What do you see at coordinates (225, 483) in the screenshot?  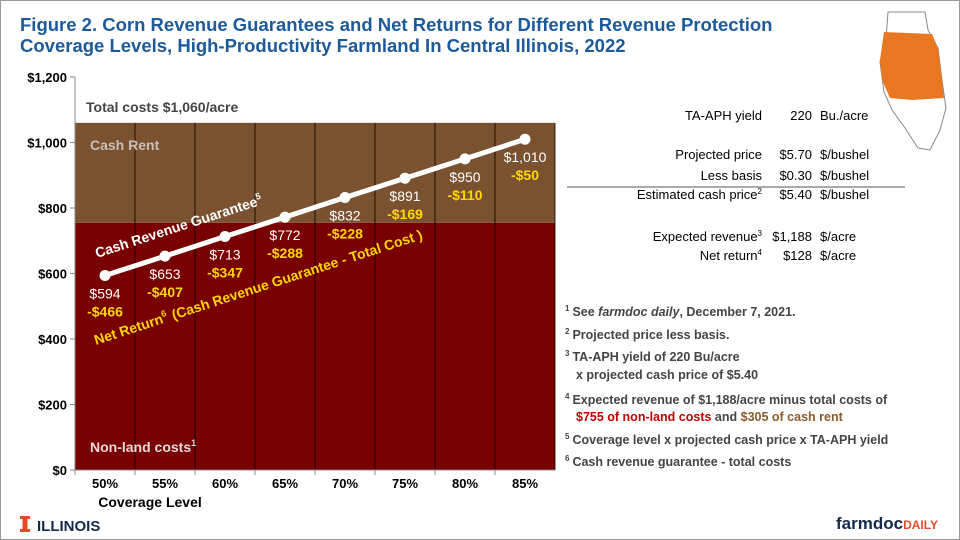 I see `x-tick-label: 60%` at bounding box center [225, 483].